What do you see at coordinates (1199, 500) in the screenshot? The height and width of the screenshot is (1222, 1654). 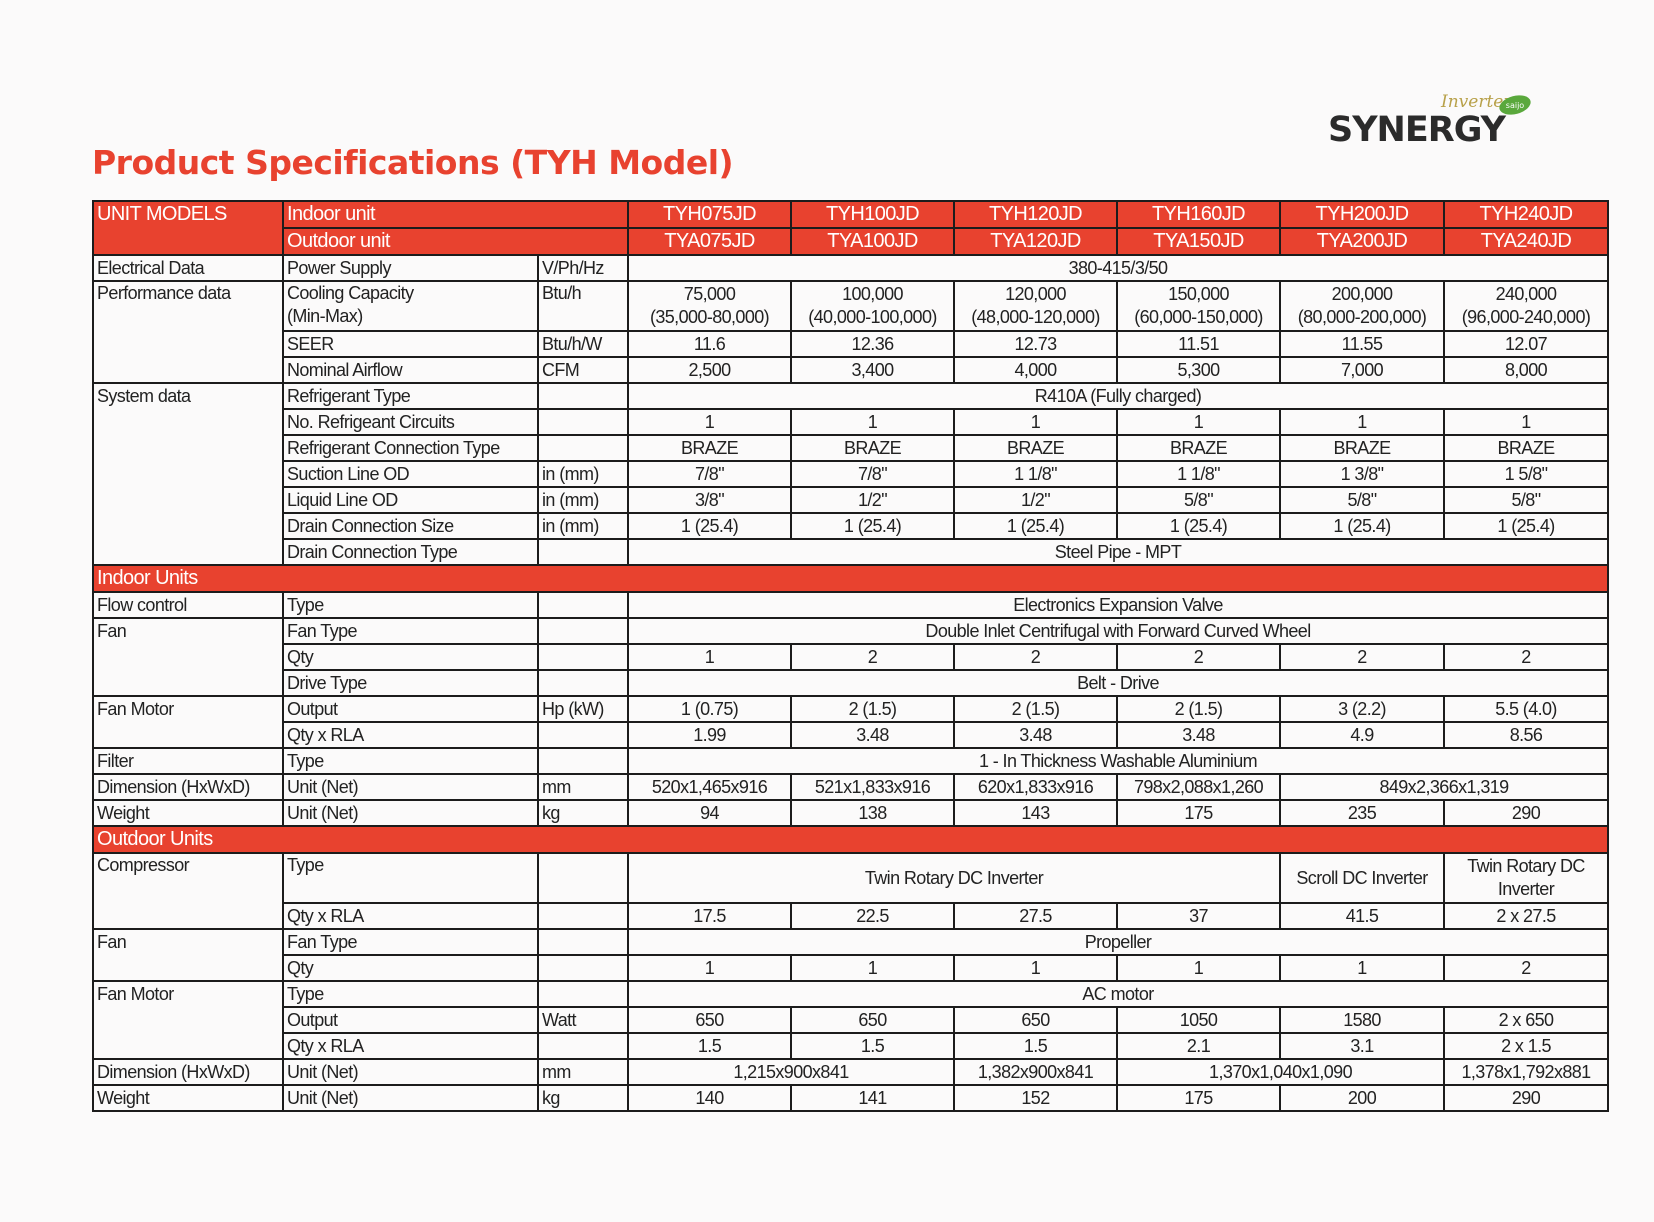 I see `value-cell: 5/8"` at bounding box center [1199, 500].